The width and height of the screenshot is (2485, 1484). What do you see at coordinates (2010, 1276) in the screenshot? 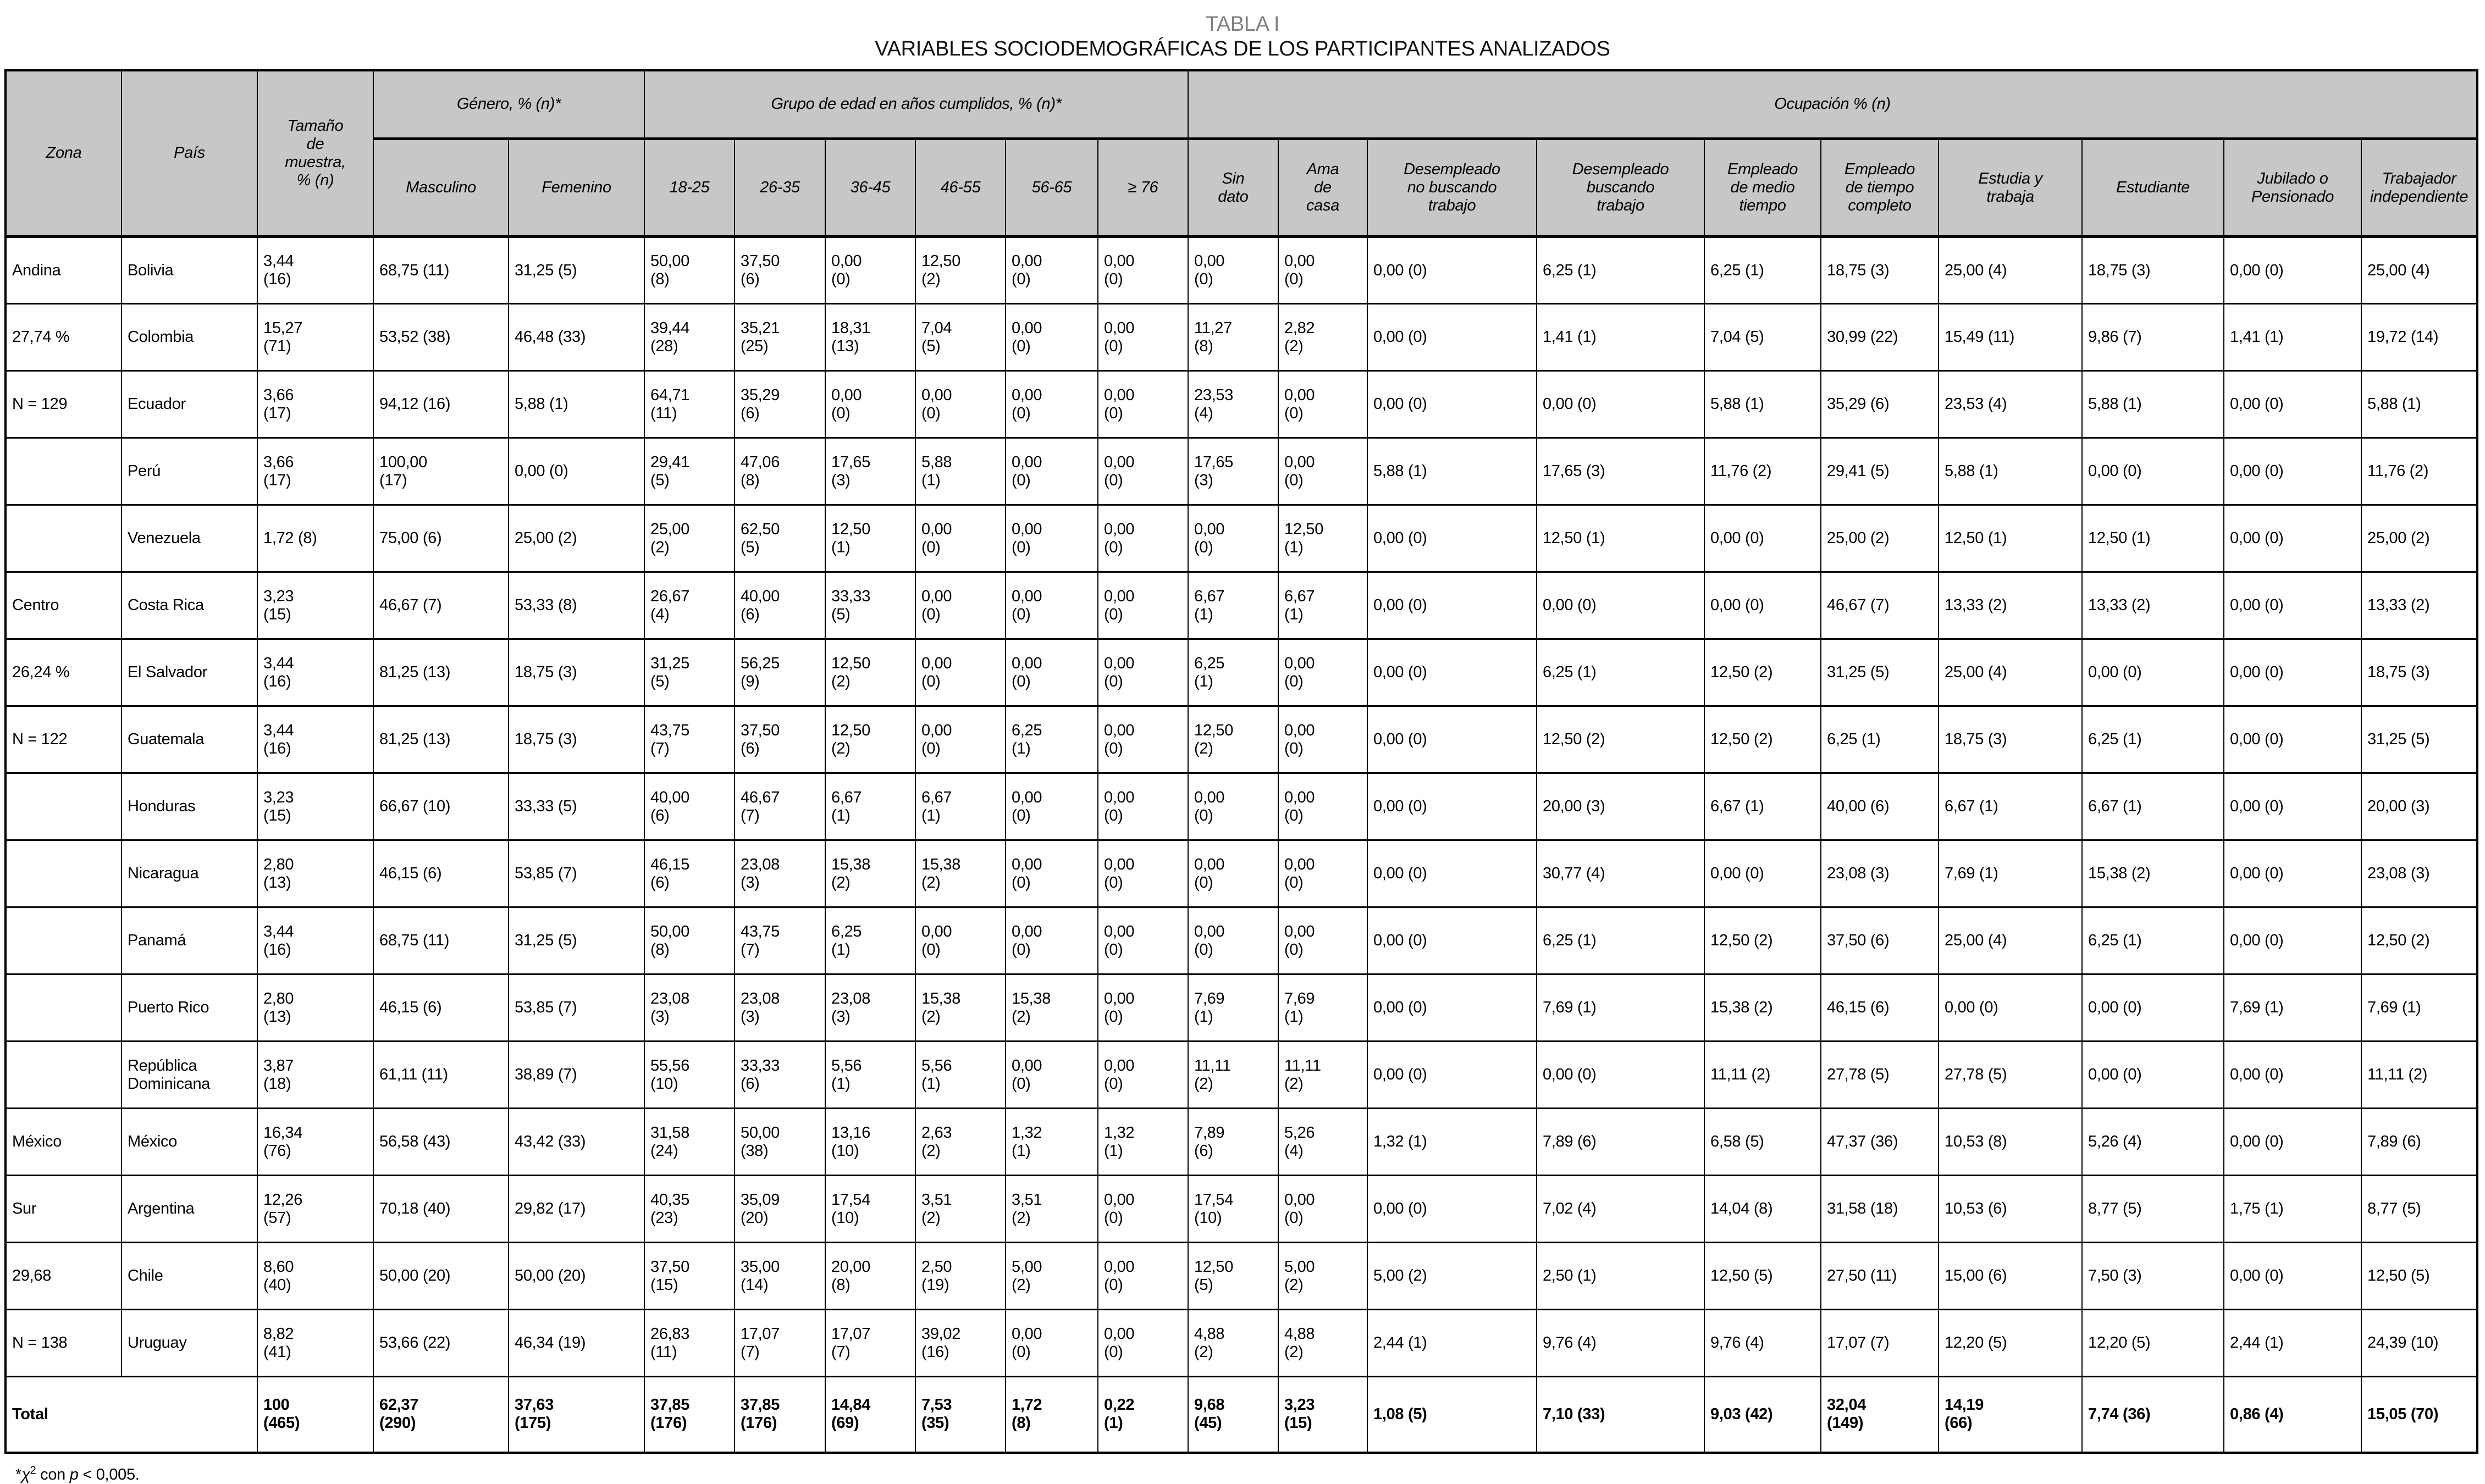
I see `value-cell: 15,00 (6)` at bounding box center [2010, 1276].